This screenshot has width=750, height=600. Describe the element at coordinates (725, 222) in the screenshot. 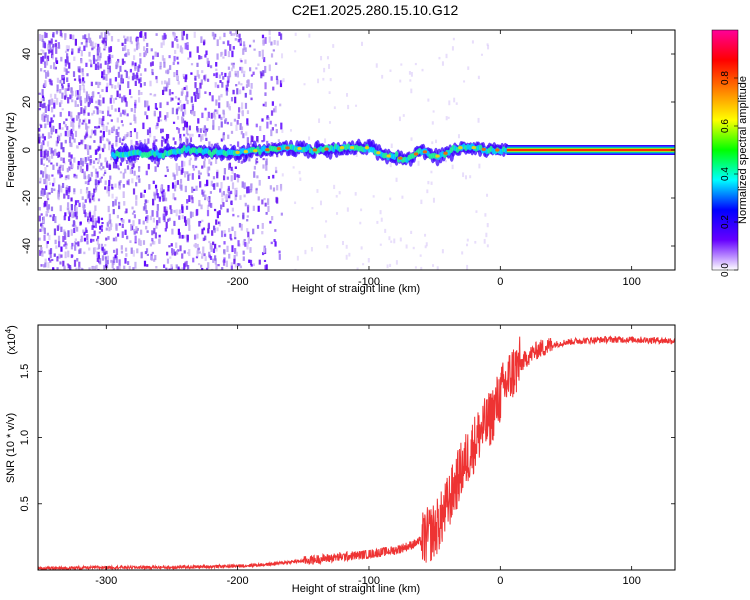

I see `colorbar-tick-label: 0.2` at that location.